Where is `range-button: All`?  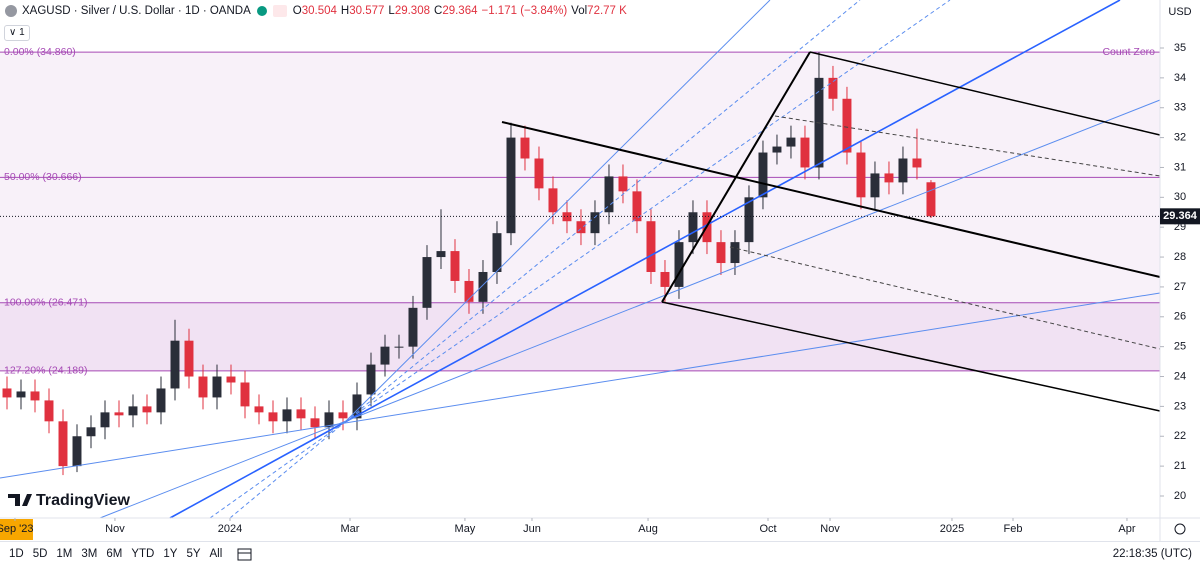 range-button: All is located at coordinates (216, 554).